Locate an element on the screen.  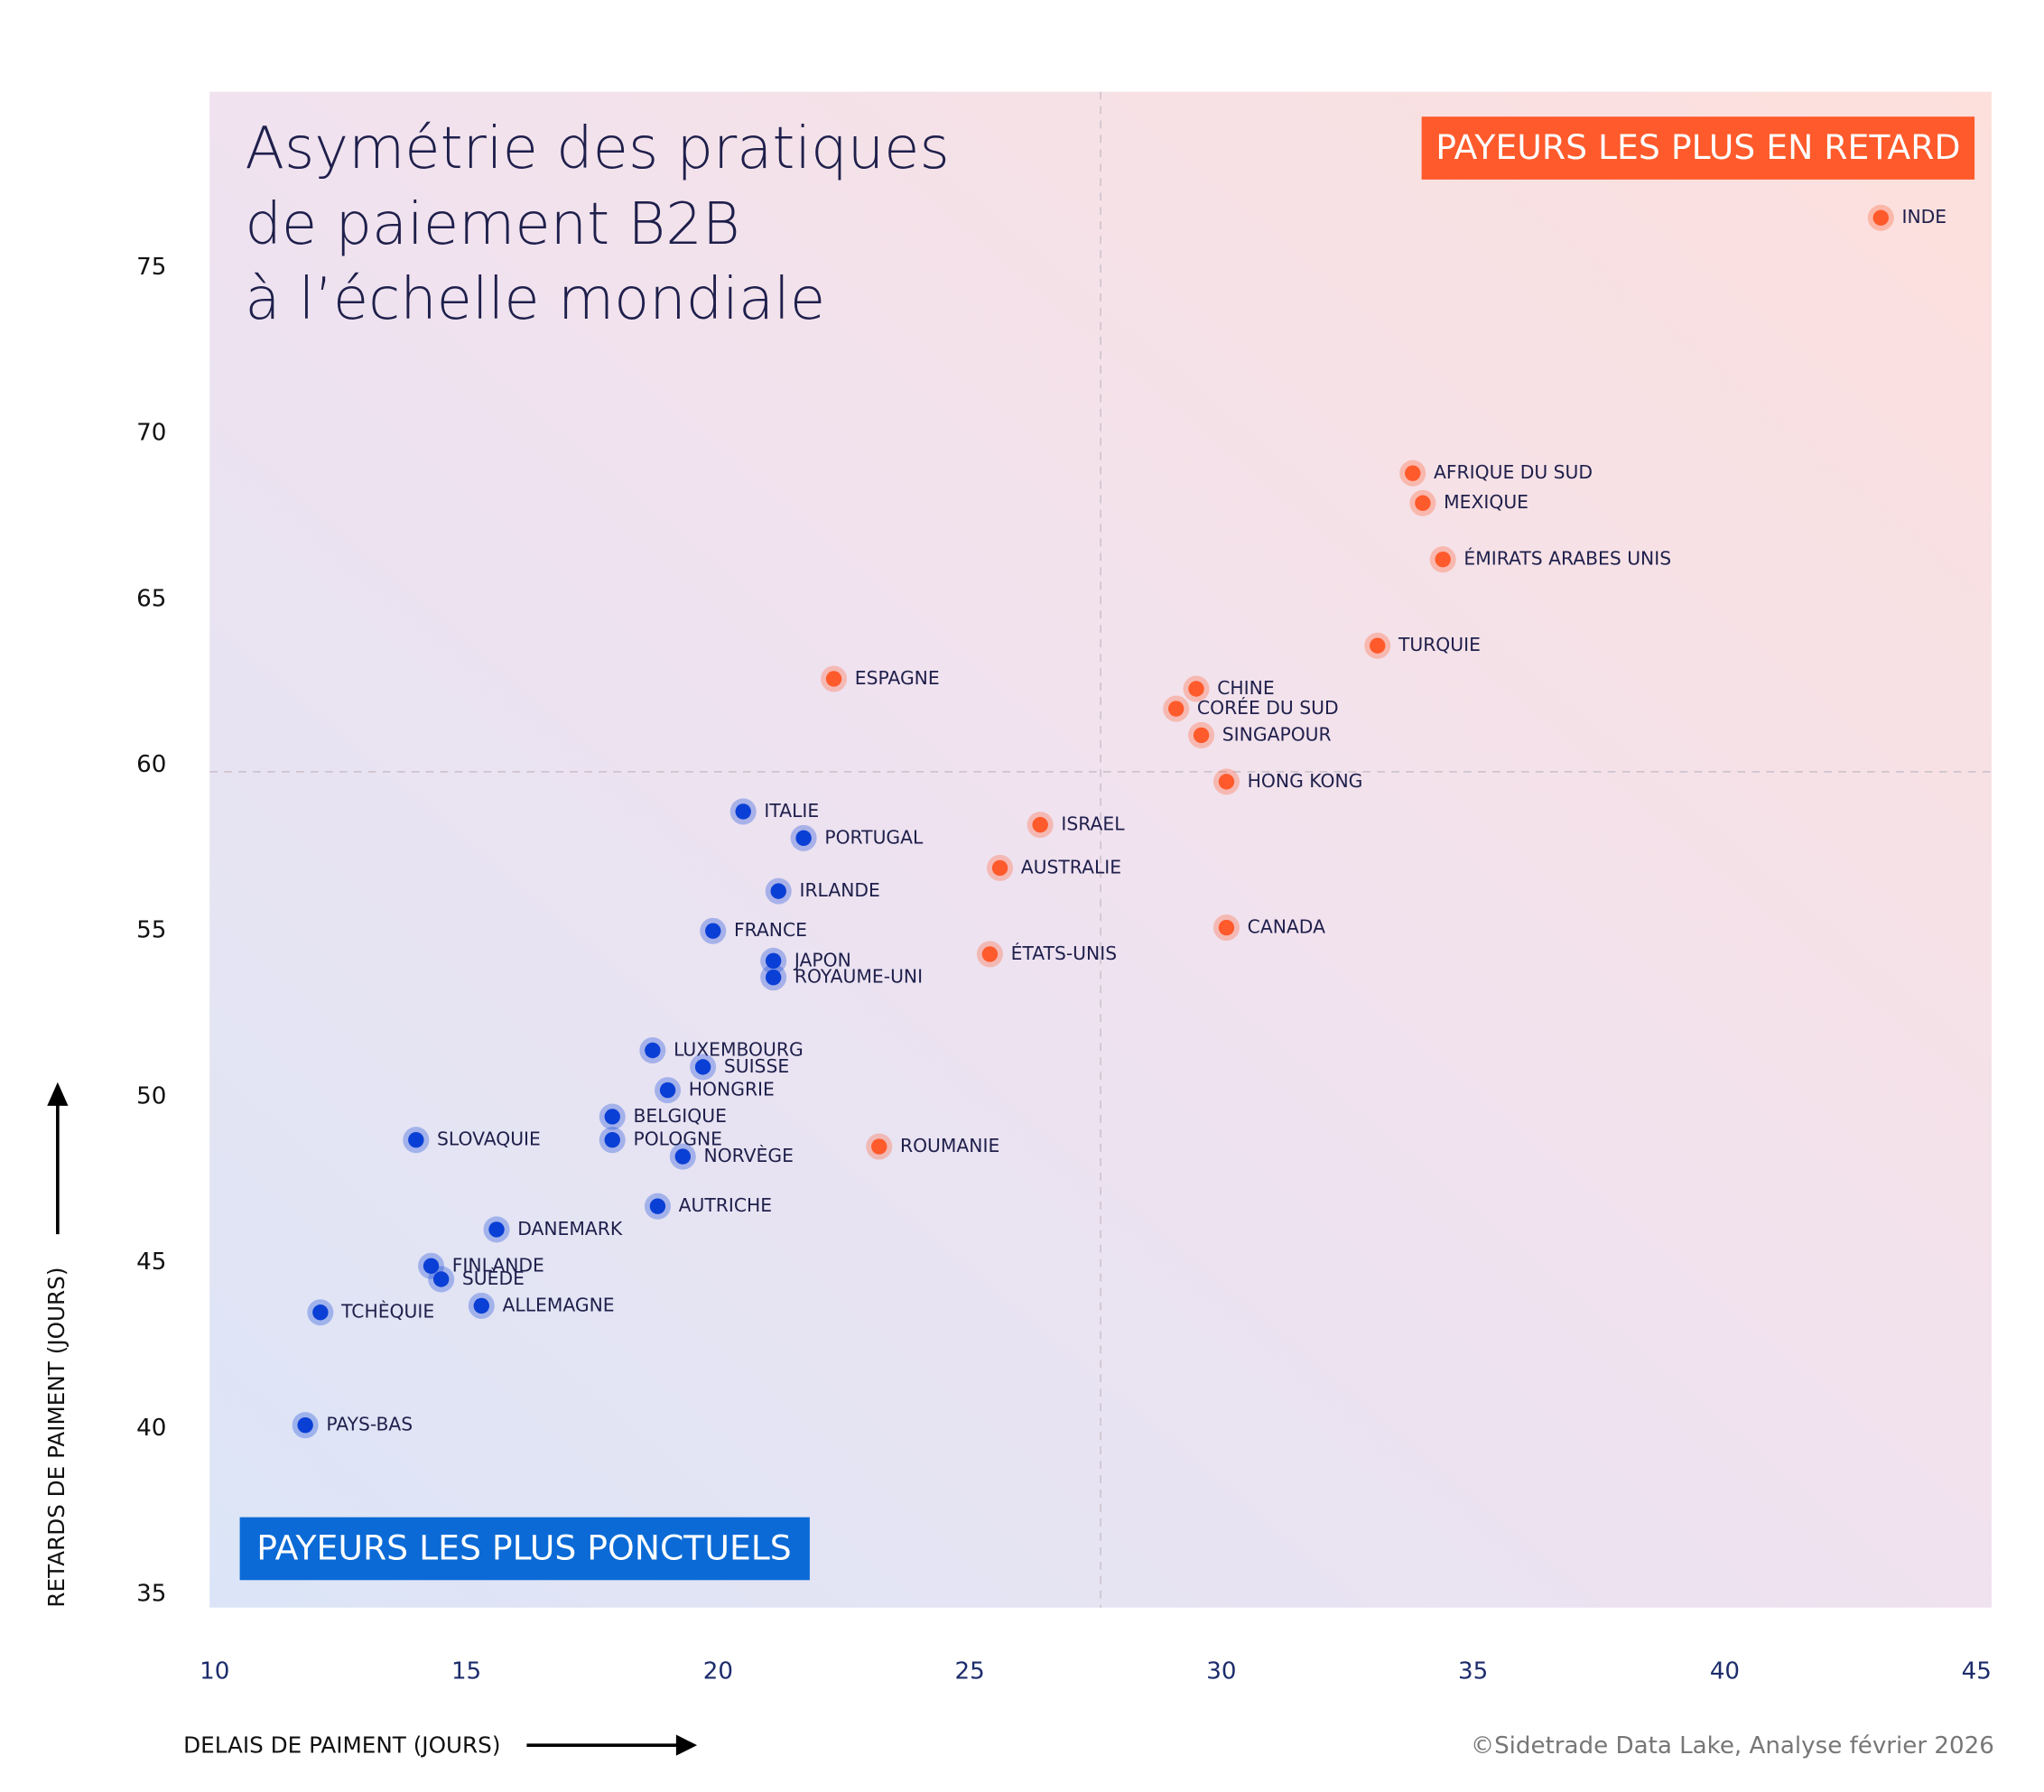
point-label: MEXIQUE is located at coordinates (1486, 502).